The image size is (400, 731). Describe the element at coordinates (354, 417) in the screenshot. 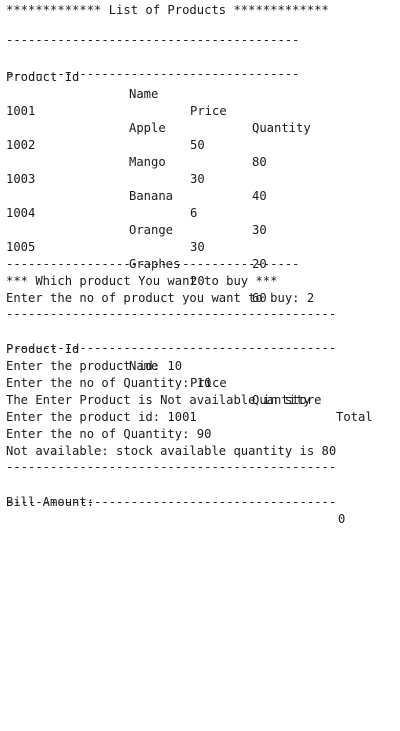

I see `header-total: Total` at that location.